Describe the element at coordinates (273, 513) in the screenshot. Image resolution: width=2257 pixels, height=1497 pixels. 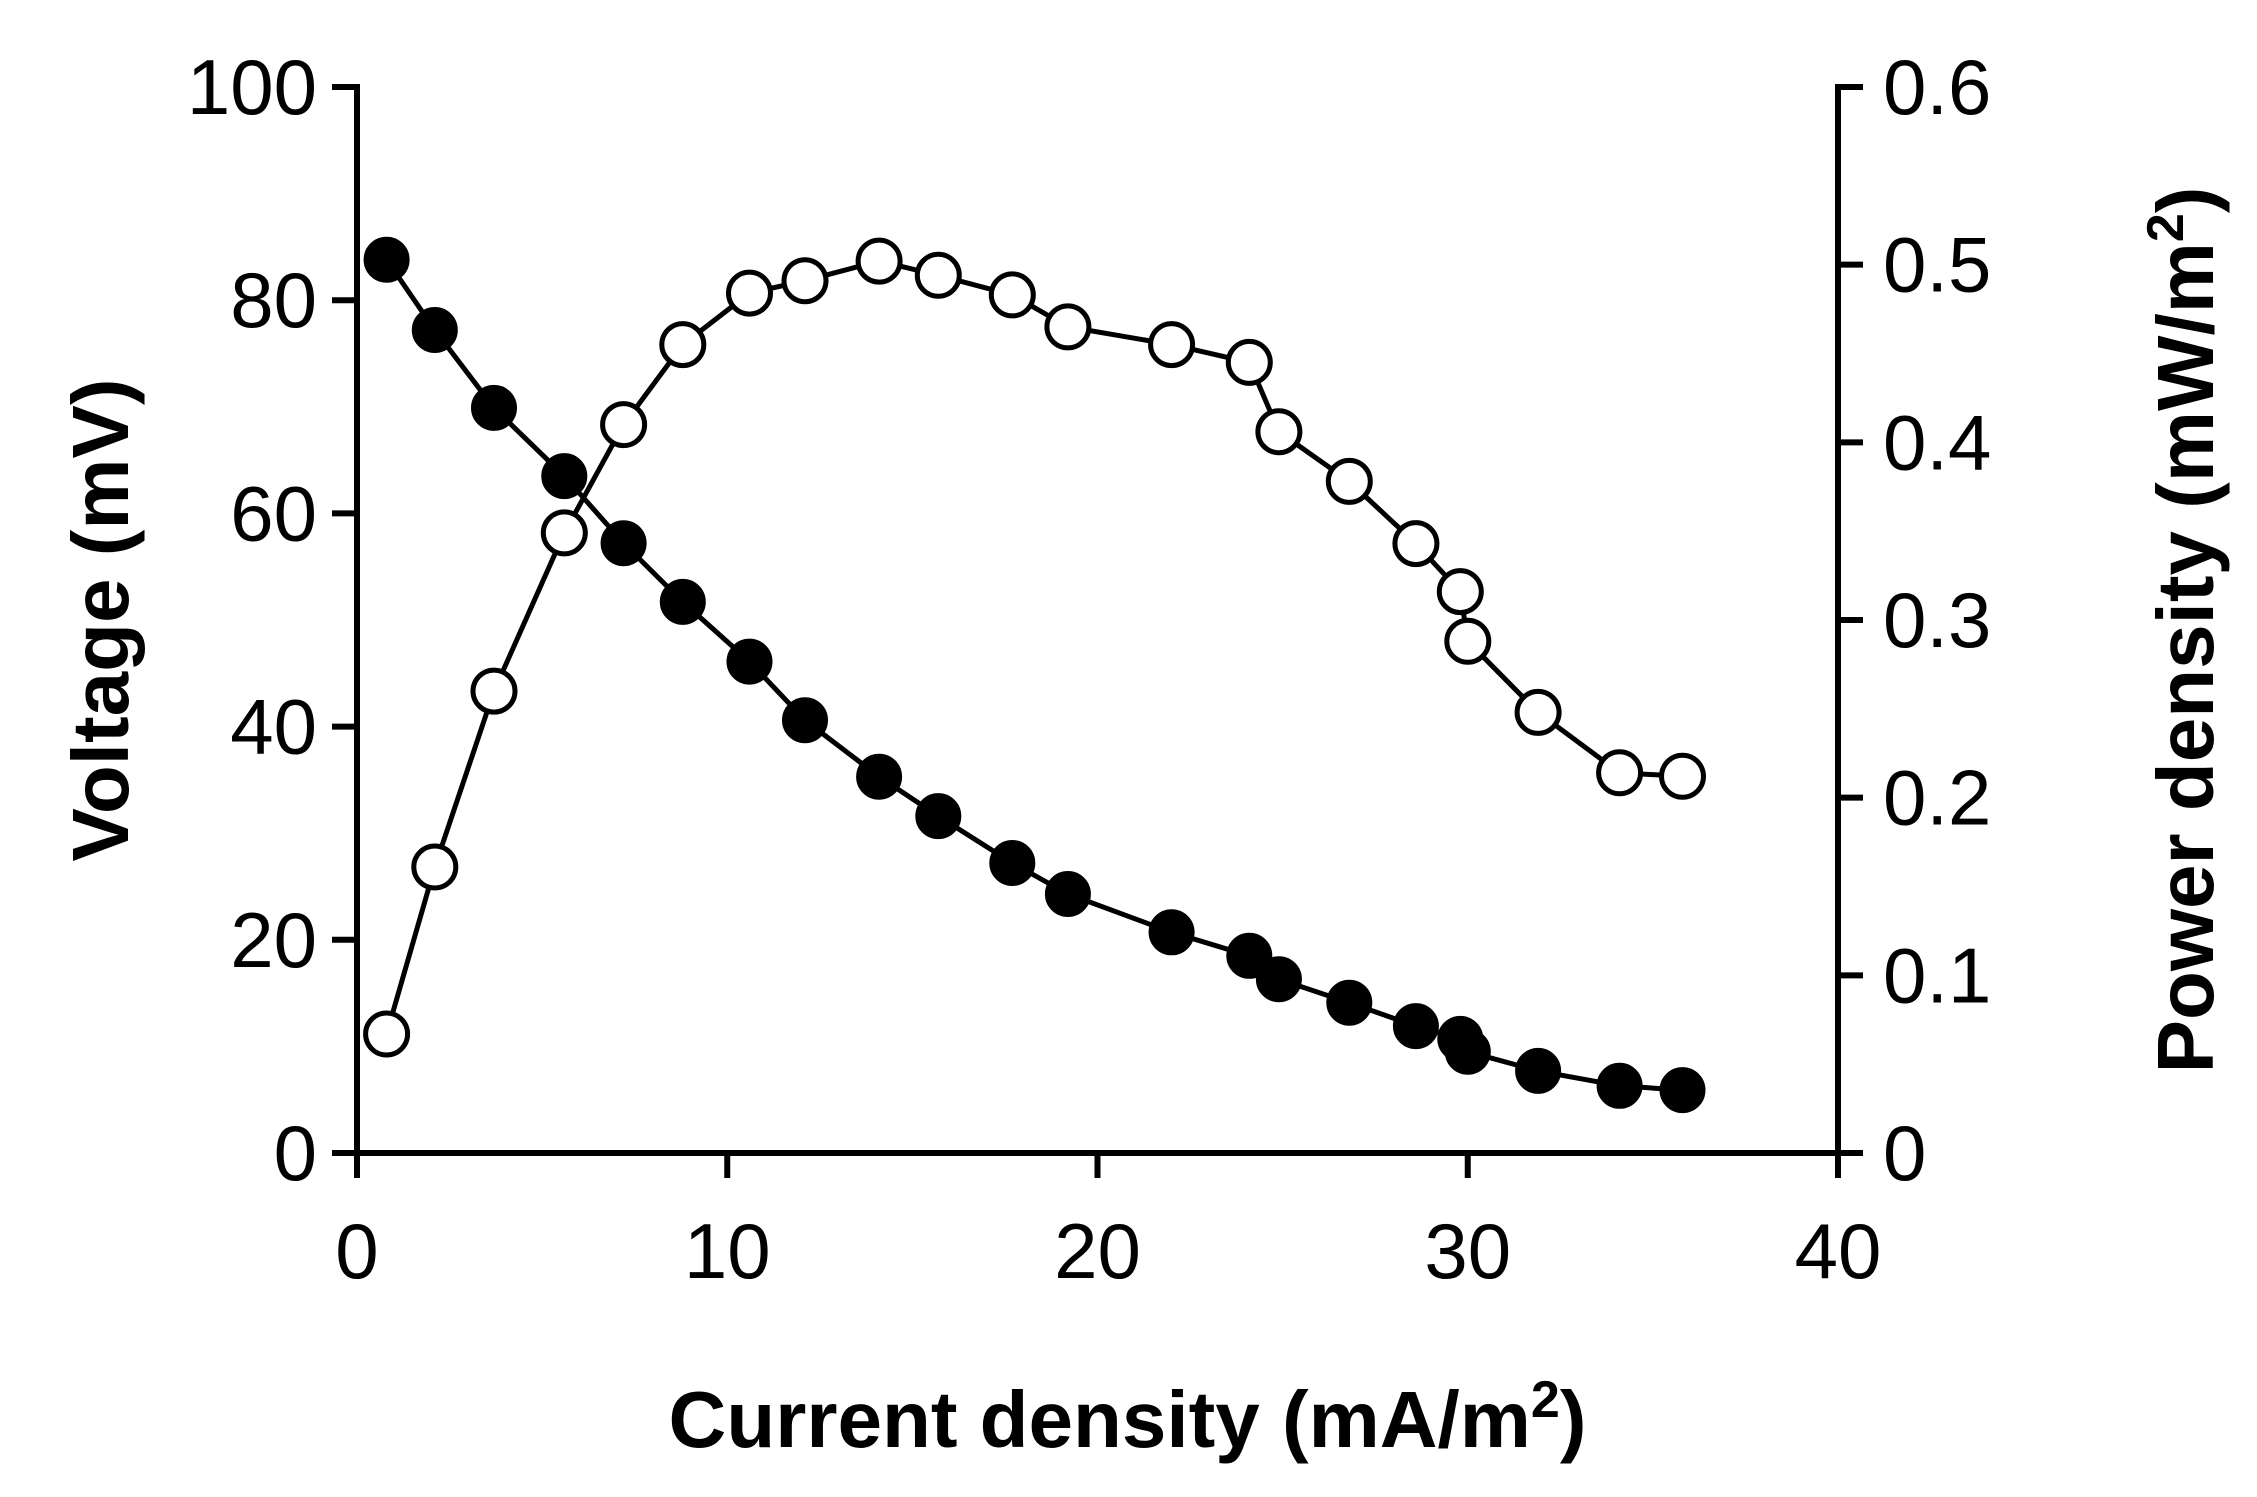
I see `left-y-tick-label: 60` at that location.